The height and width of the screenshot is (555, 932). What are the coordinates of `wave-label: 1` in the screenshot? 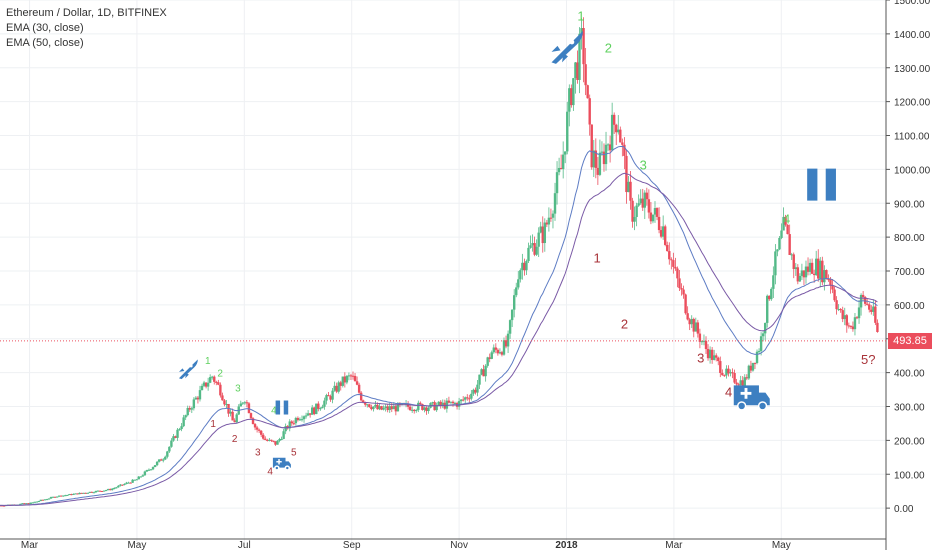 It's located at (596, 258).